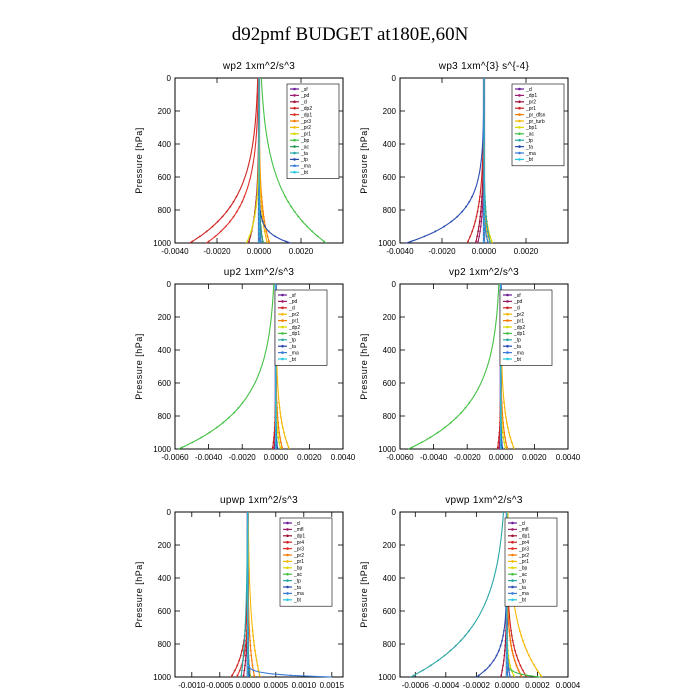 This screenshot has width=700, height=700. What do you see at coordinates (175, 457) in the screenshot?
I see `x-tick-label: -0.0060` at bounding box center [175, 457].